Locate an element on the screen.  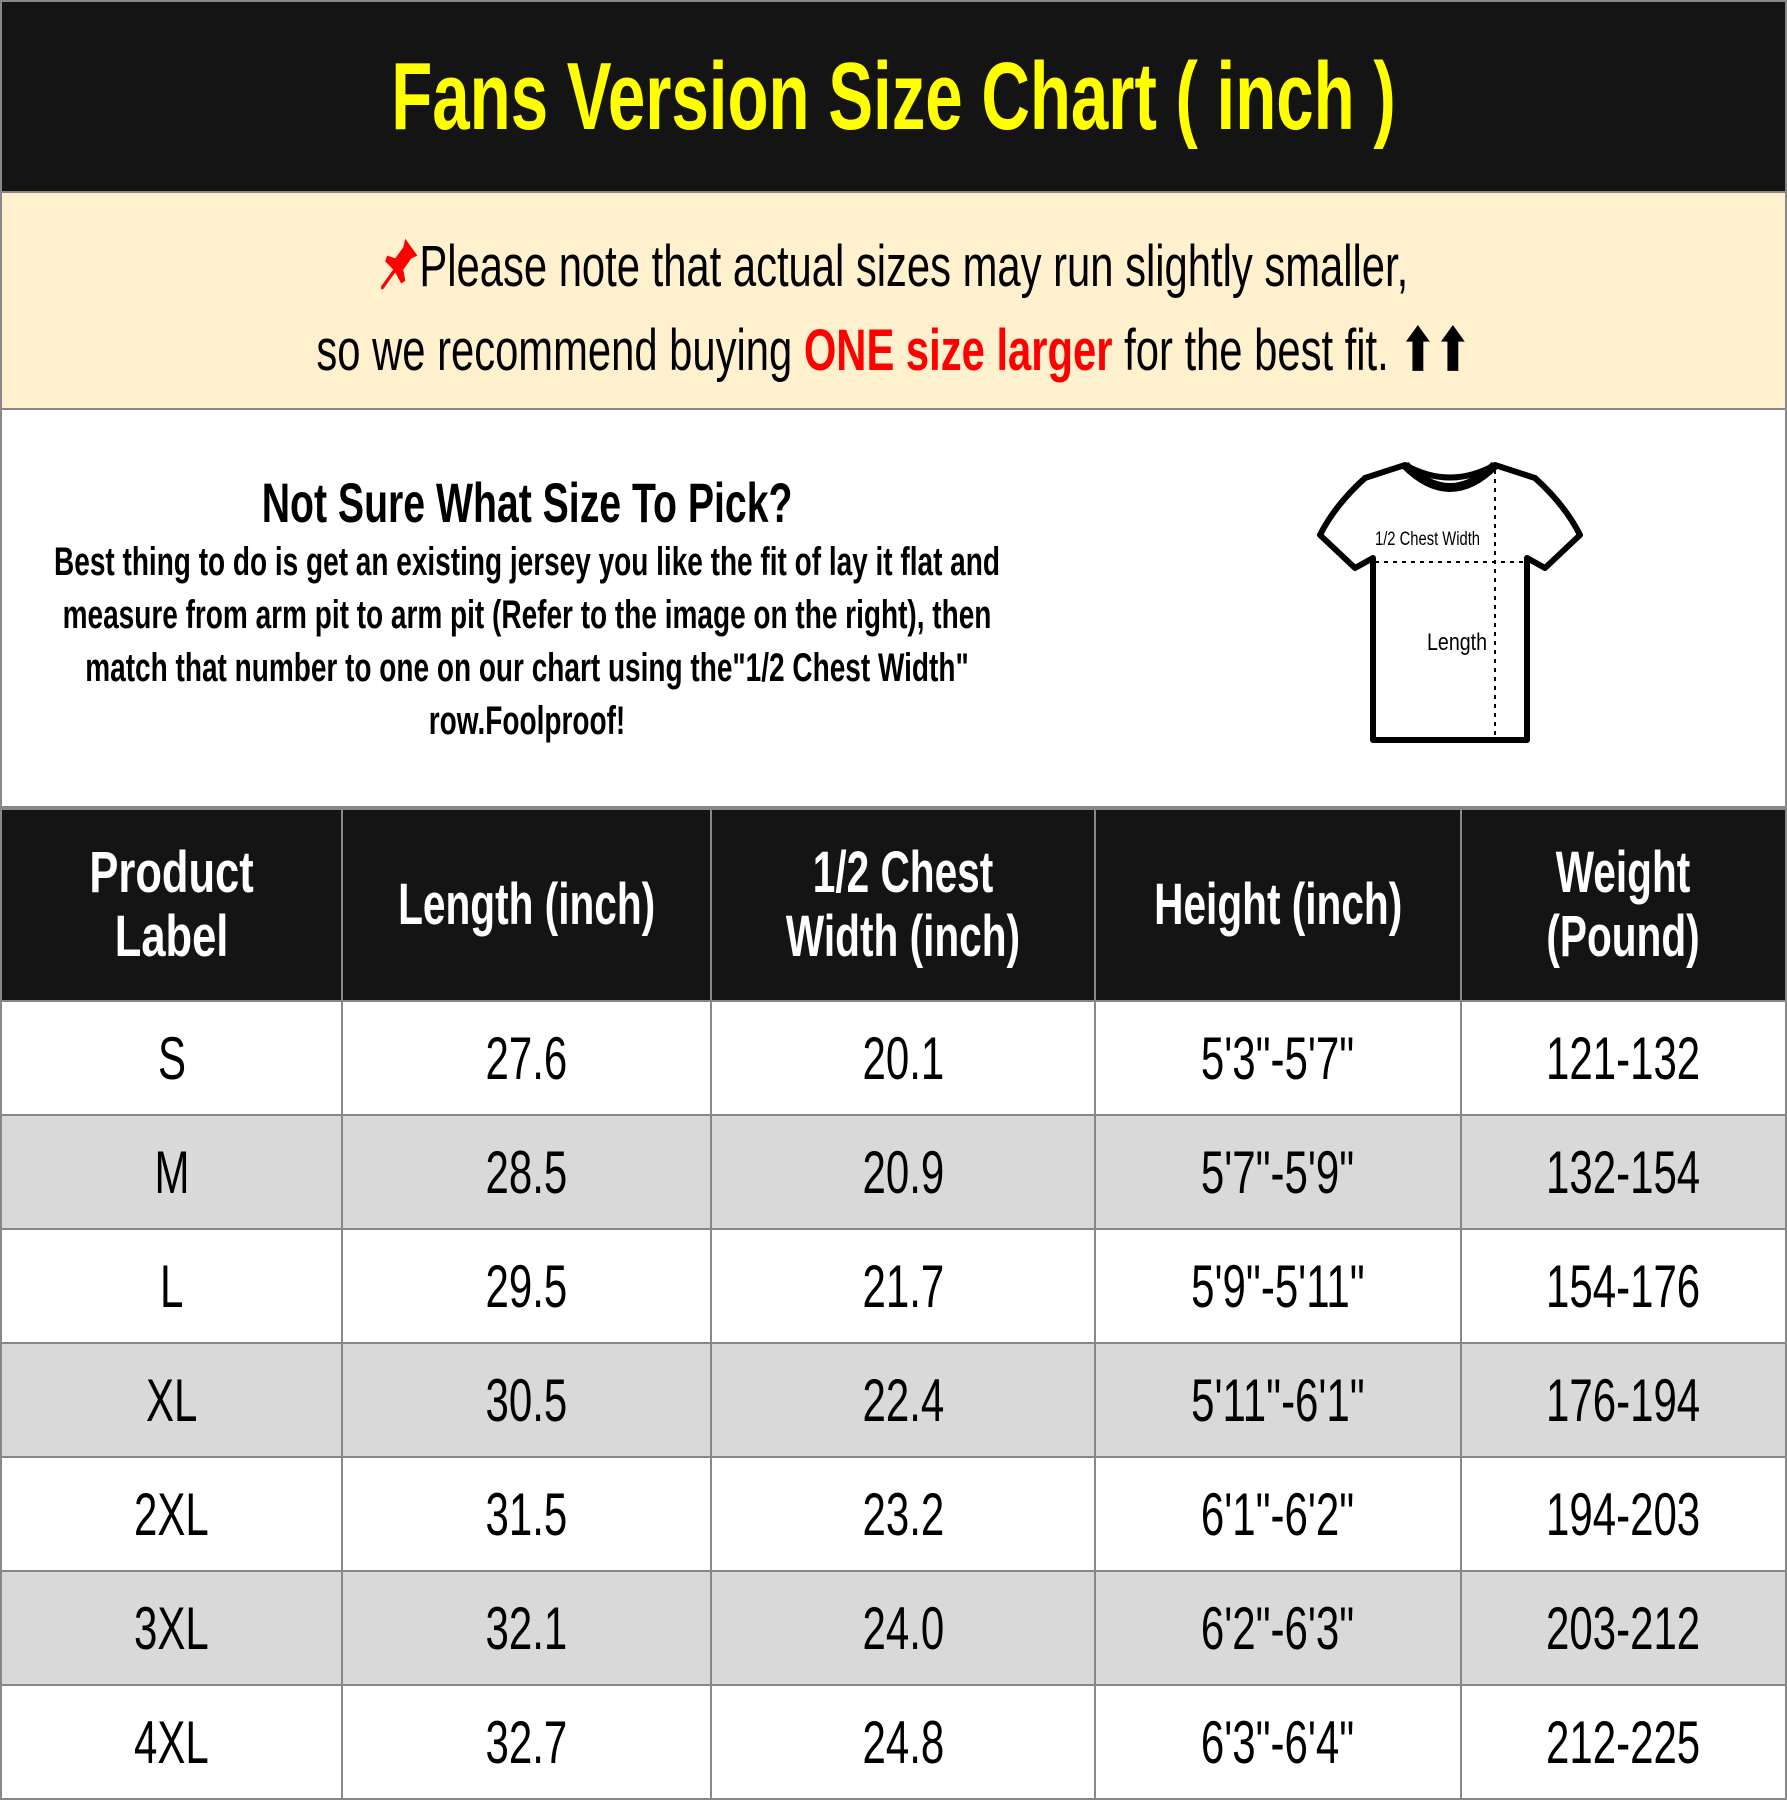
chest-width-value: 24.8 is located at coordinates (903, 1742).